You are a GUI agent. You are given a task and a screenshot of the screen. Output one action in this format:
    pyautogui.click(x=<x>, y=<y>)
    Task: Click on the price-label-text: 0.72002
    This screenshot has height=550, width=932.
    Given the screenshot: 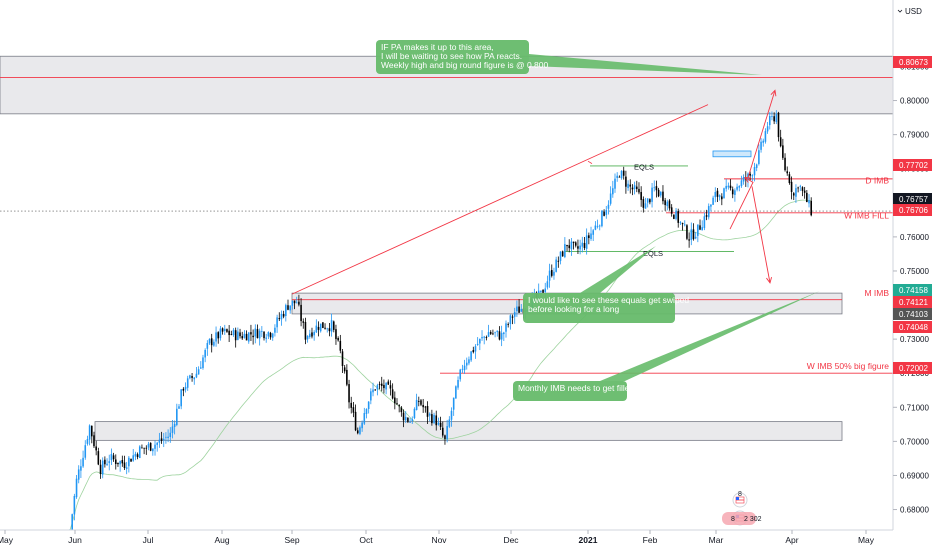 What is the action you would take?
    pyautogui.click(x=913, y=368)
    